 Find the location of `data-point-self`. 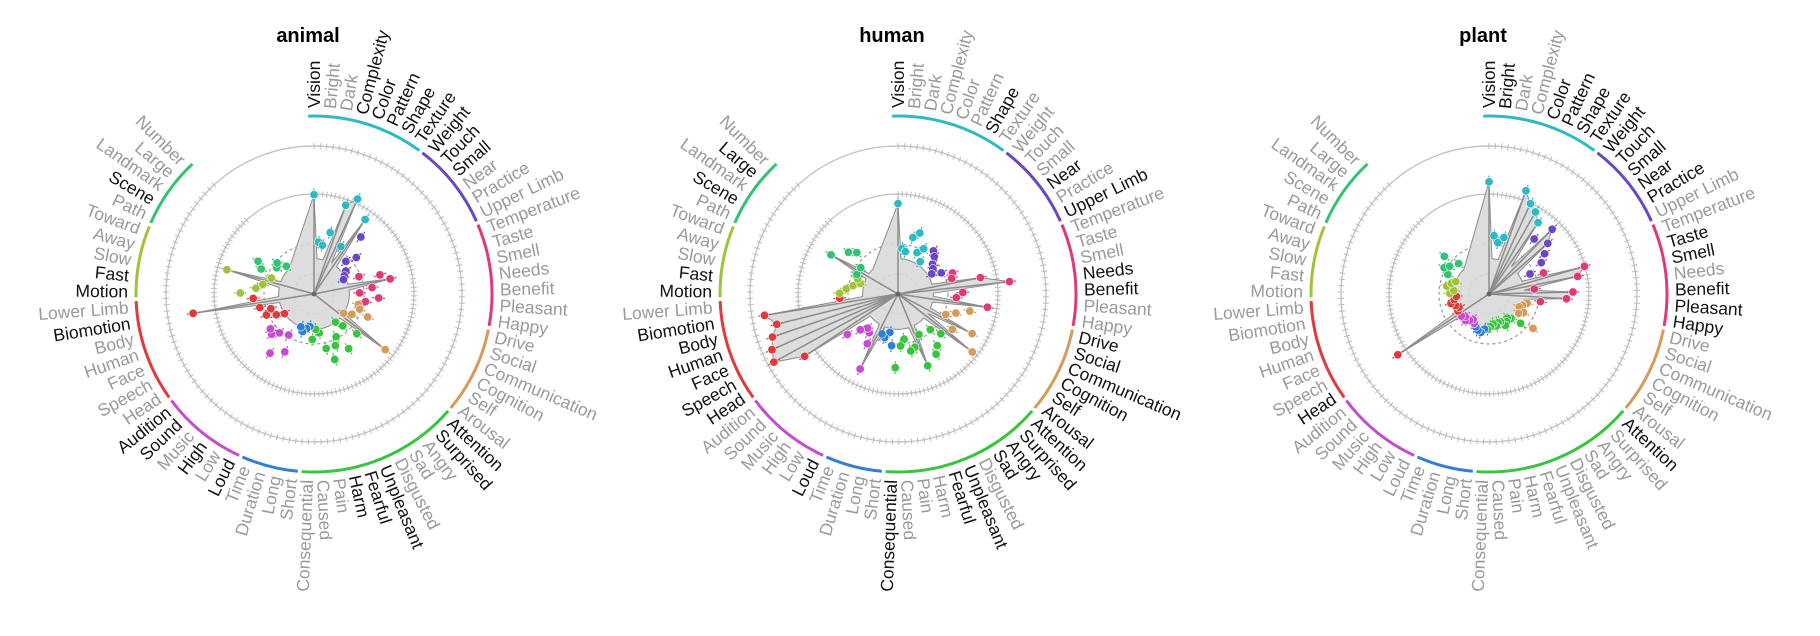

data-point-self is located at coordinates (344, 313).